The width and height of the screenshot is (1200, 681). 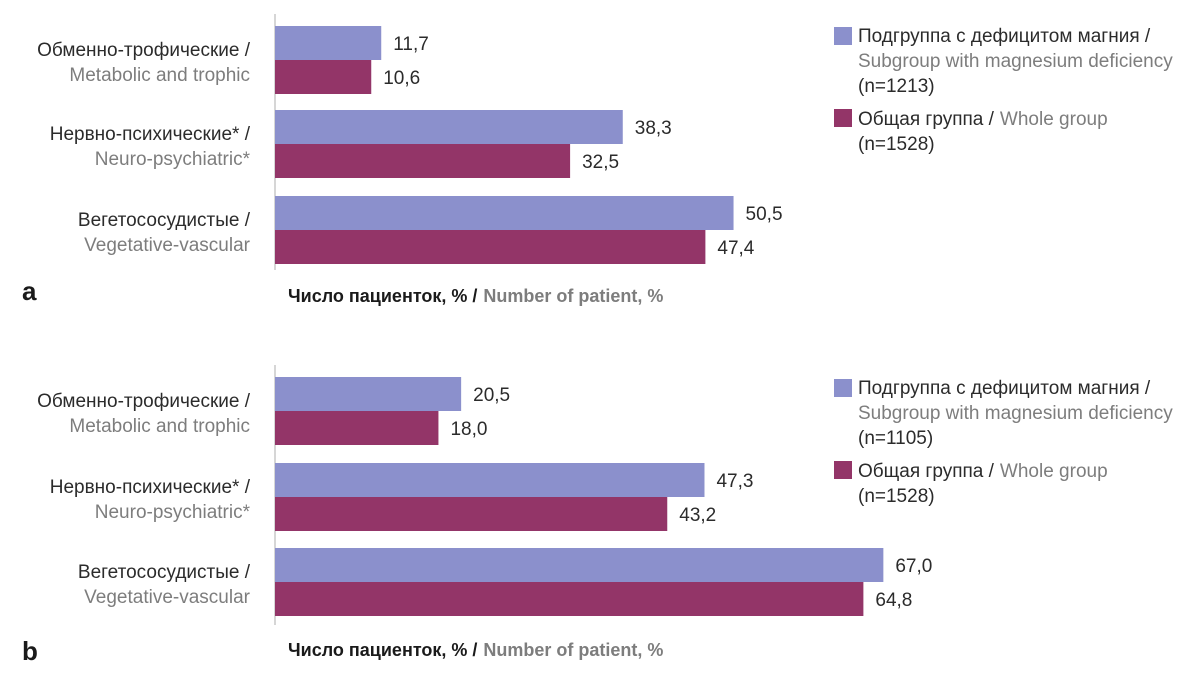 I want to click on data-label: 11,7, so click(x=411, y=44).